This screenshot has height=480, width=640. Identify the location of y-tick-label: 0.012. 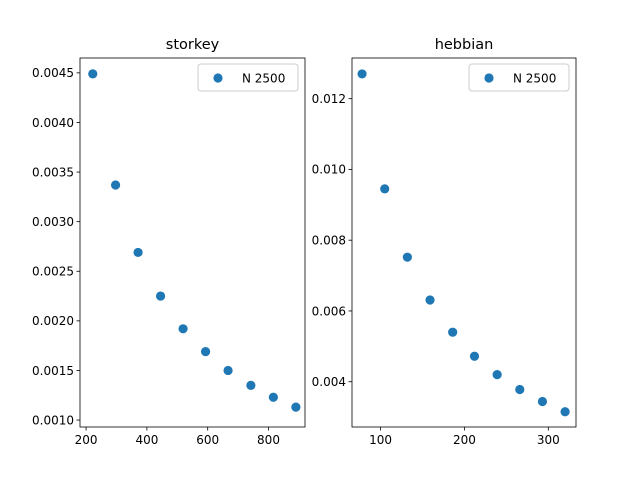
(329, 99).